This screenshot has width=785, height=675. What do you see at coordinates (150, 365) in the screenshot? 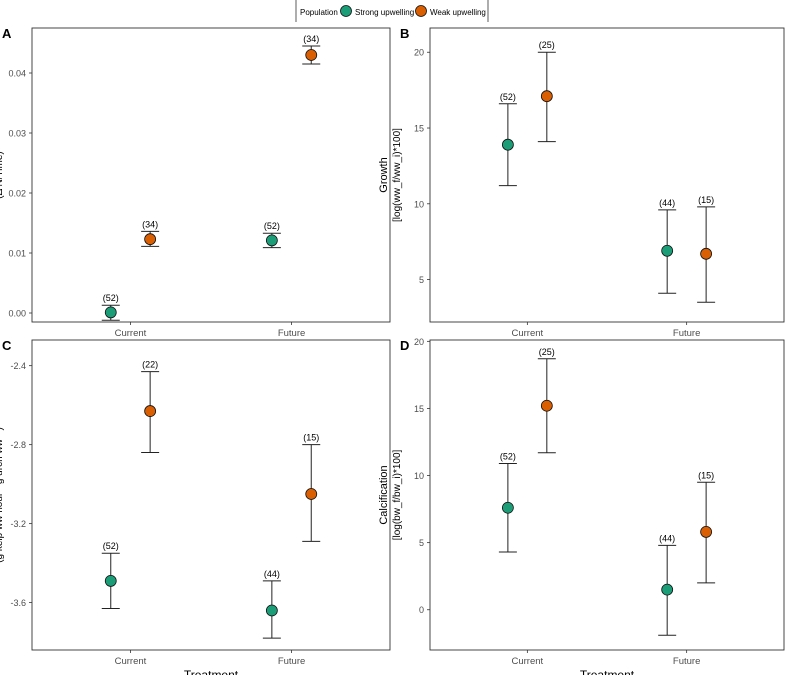
I see `sample-size-label: (22)` at bounding box center [150, 365].